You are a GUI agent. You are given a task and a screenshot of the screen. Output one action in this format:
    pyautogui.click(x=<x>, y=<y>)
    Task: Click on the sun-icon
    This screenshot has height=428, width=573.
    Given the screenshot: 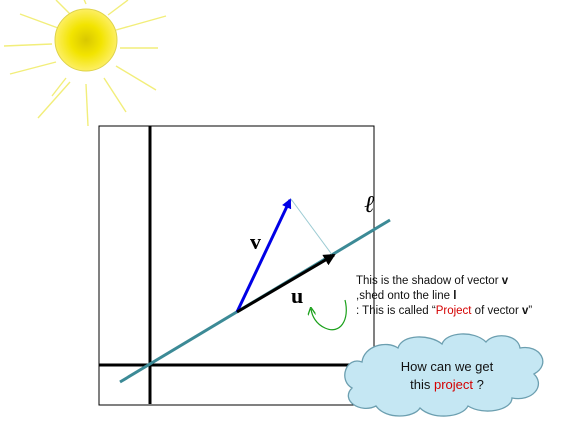 What is the action you would take?
    pyautogui.click(x=85, y=63)
    